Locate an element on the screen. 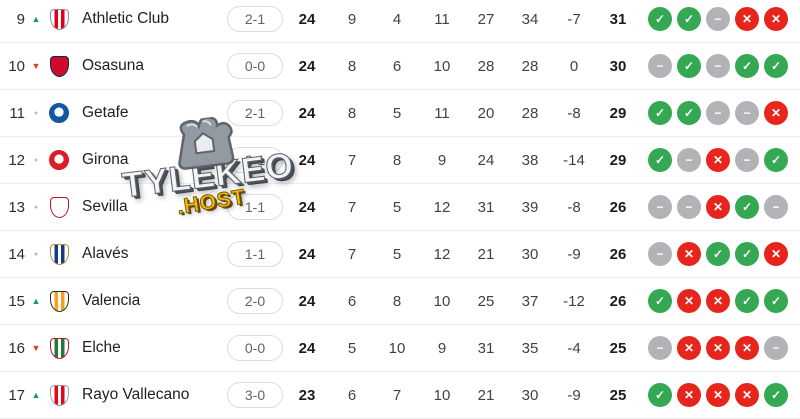 The height and width of the screenshot is (419, 800). team-name: Getafe is located at coordinates (105, 112).